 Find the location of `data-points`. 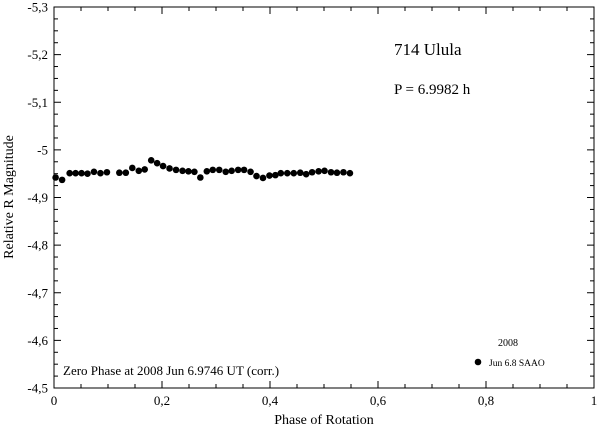

data-points is located at coordinates (203, 170).